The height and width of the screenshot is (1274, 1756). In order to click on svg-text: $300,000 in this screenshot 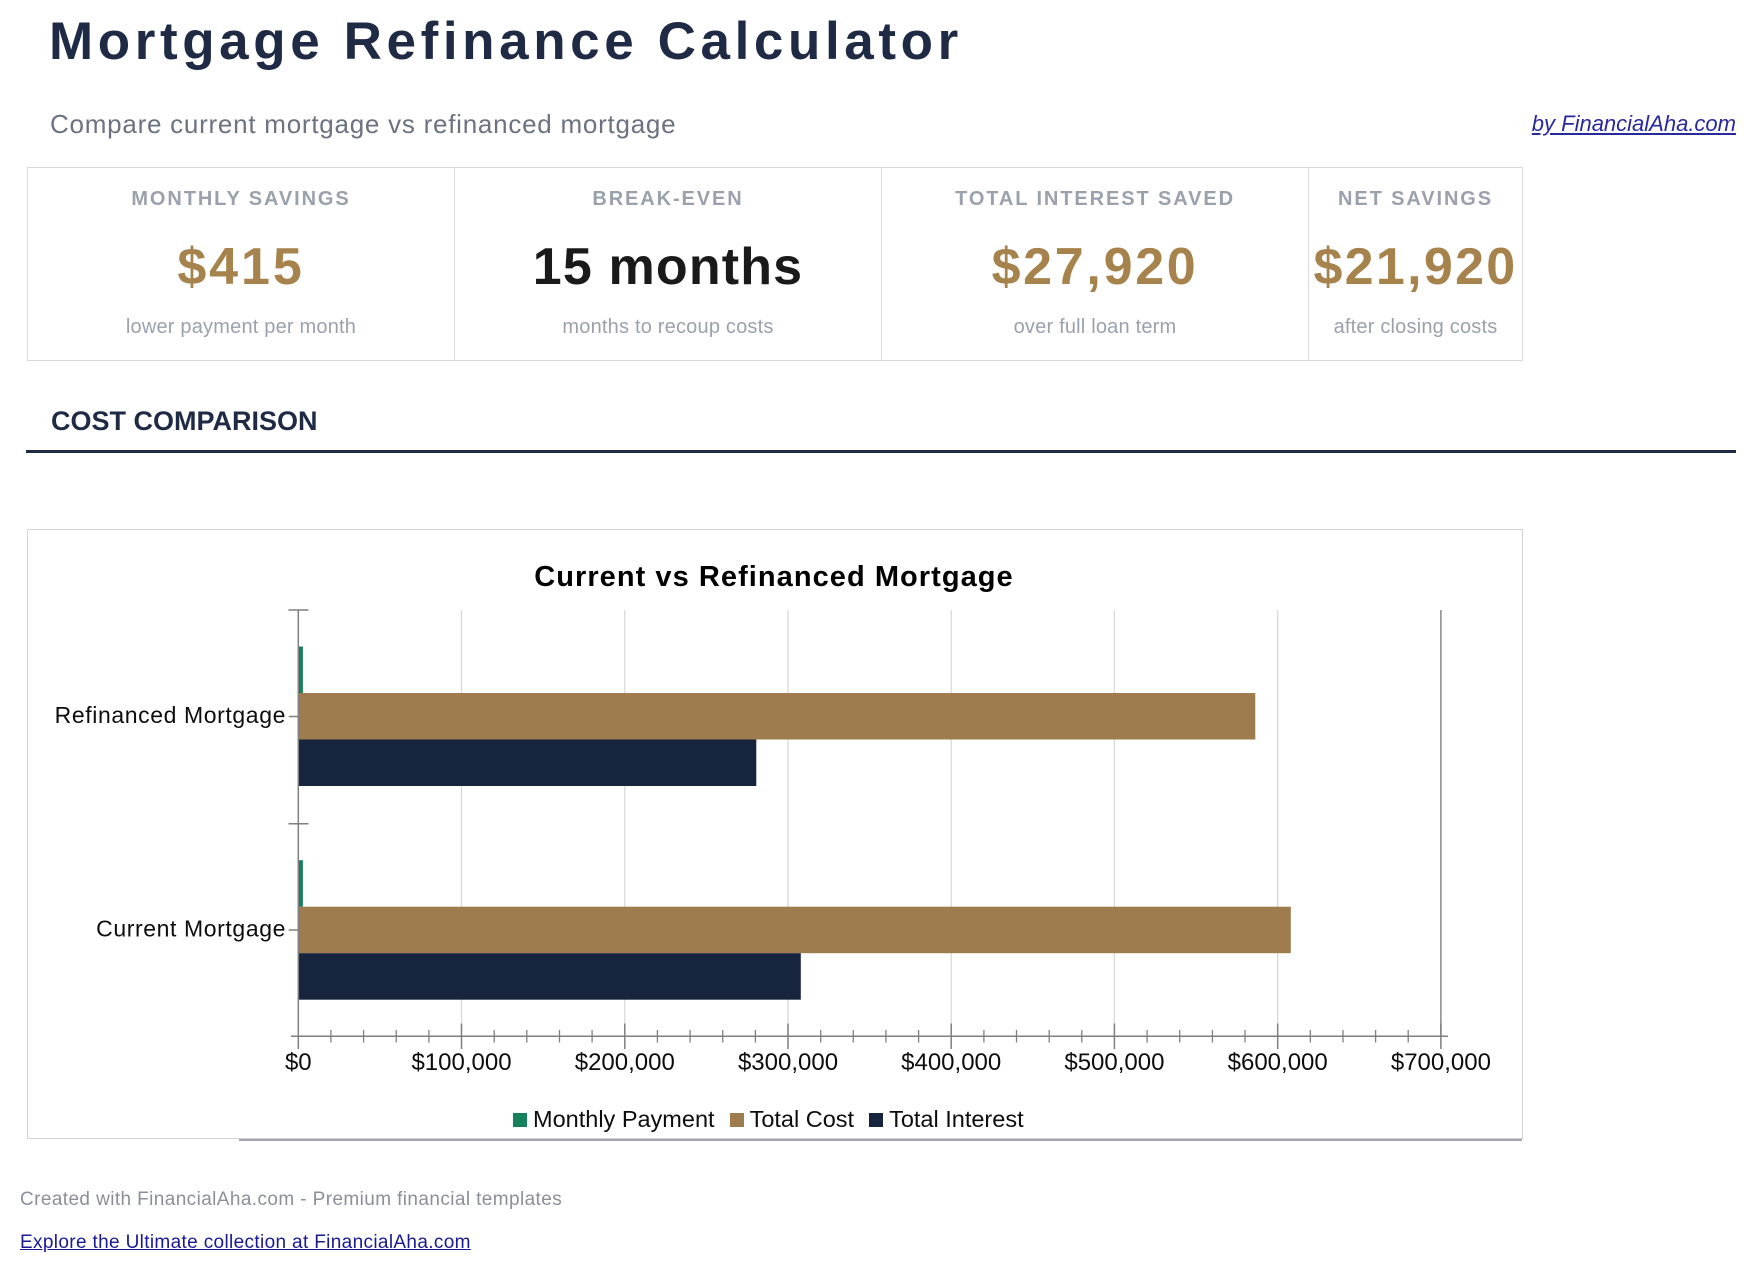, I will do `click(788, 1062)`.